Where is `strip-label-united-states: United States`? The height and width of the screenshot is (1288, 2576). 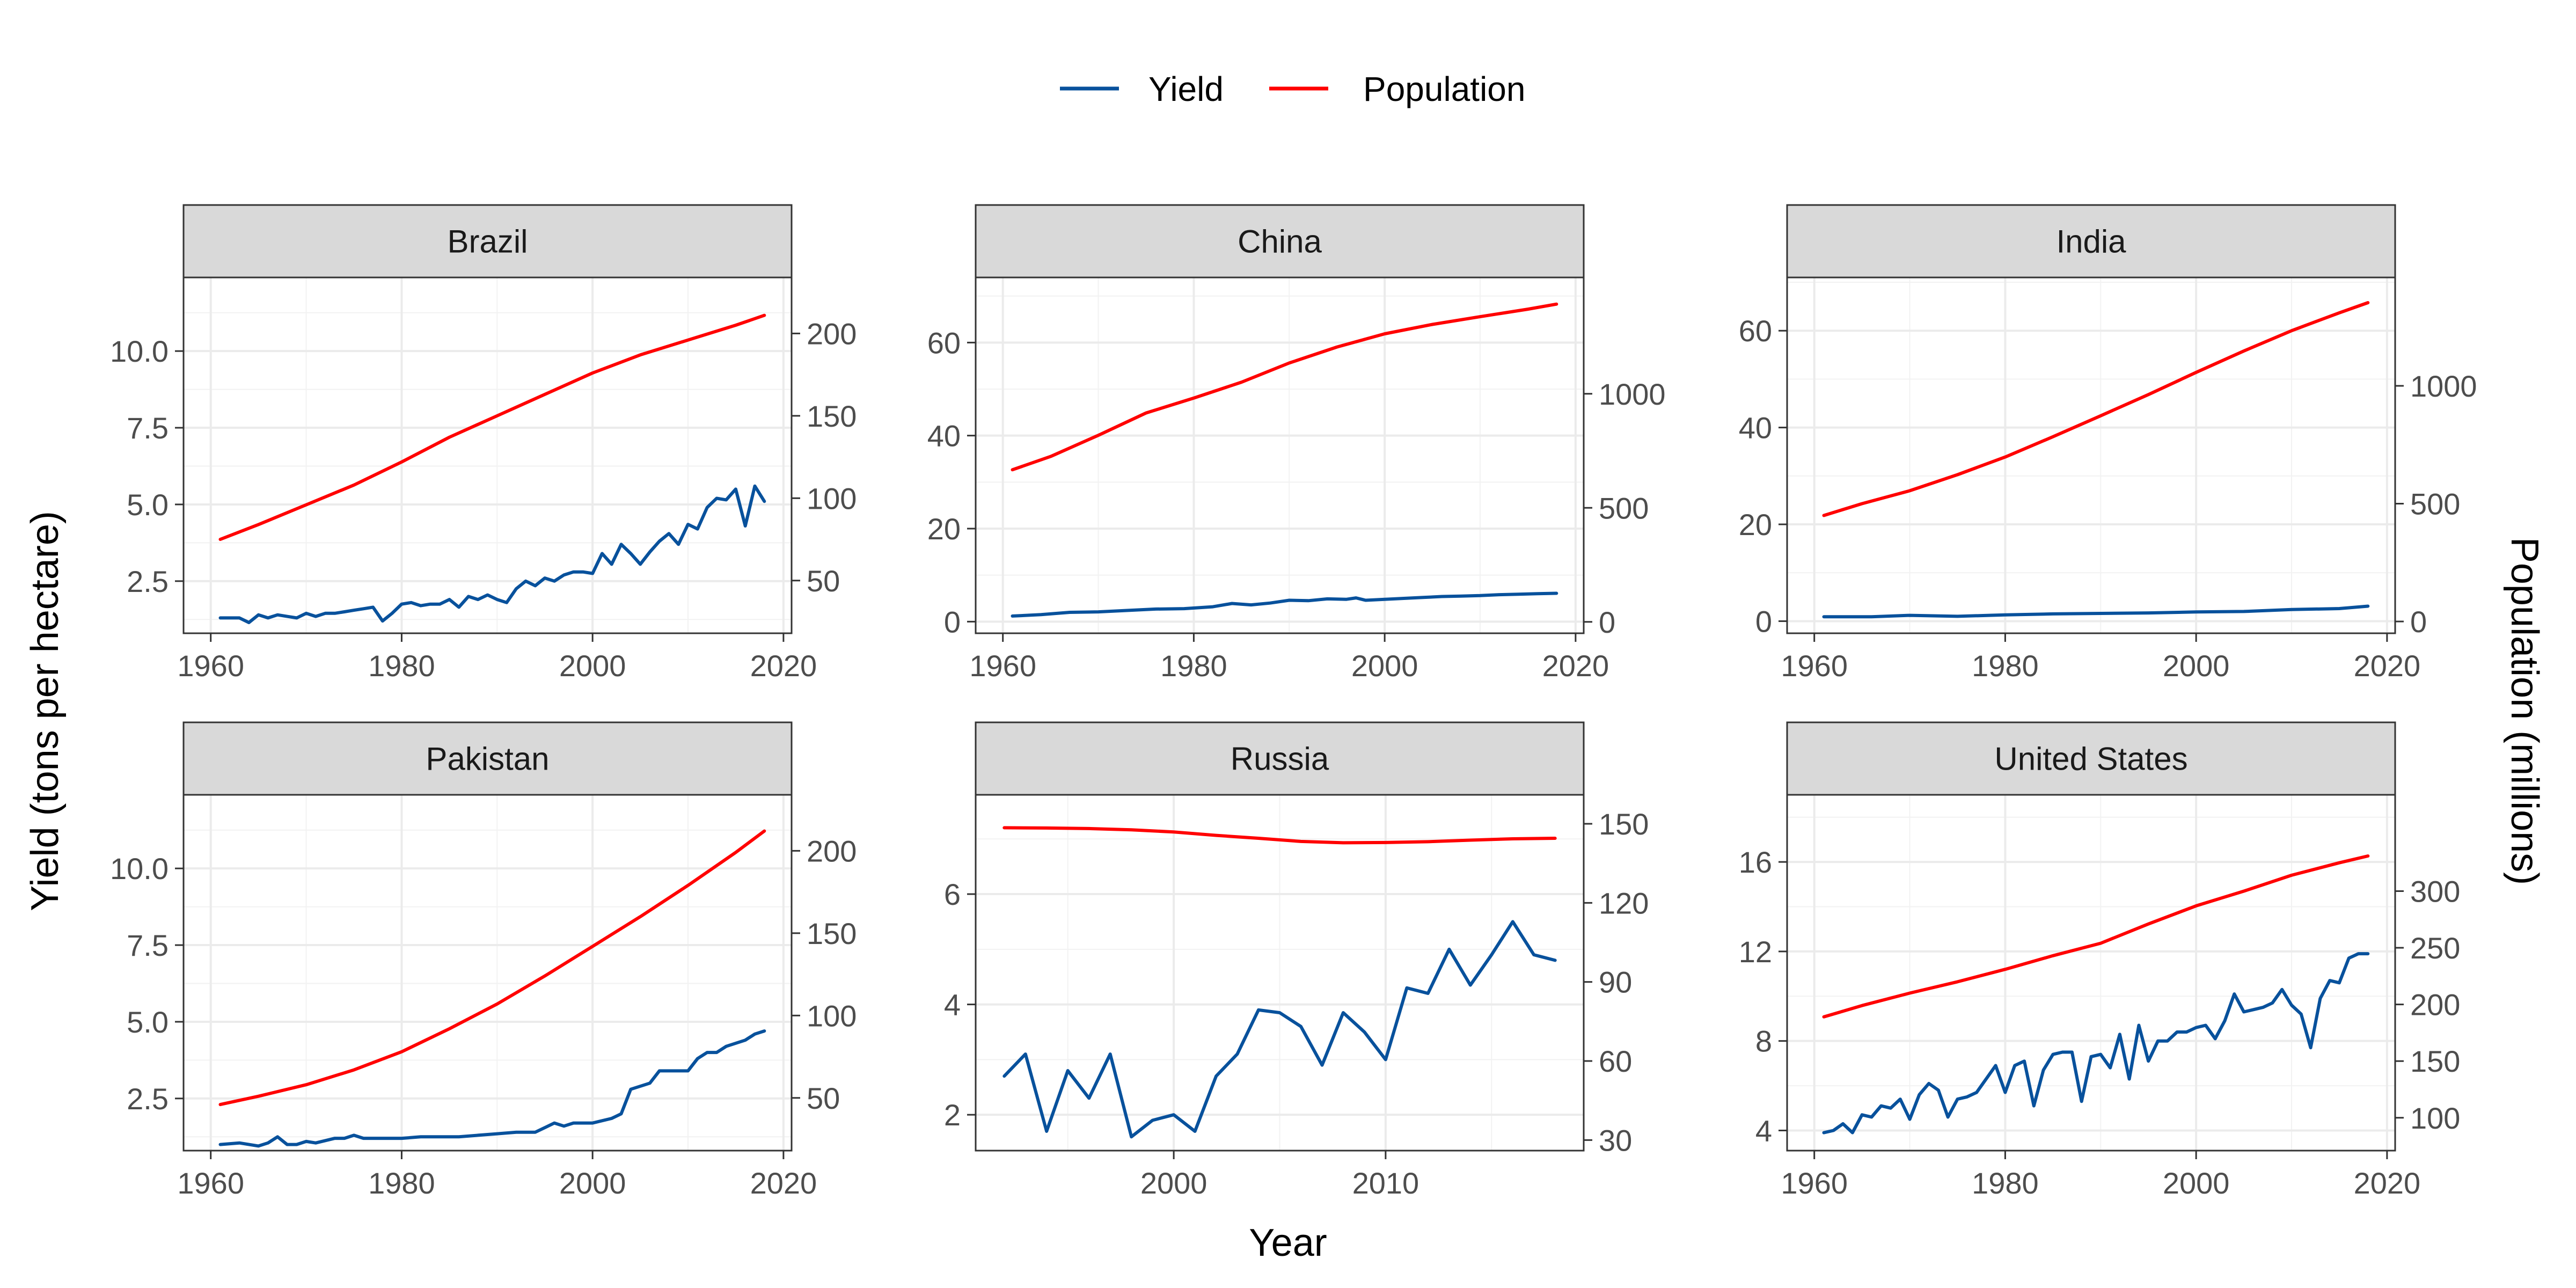
strip-label-united-states: United States is located at coordinates (2090, 759).